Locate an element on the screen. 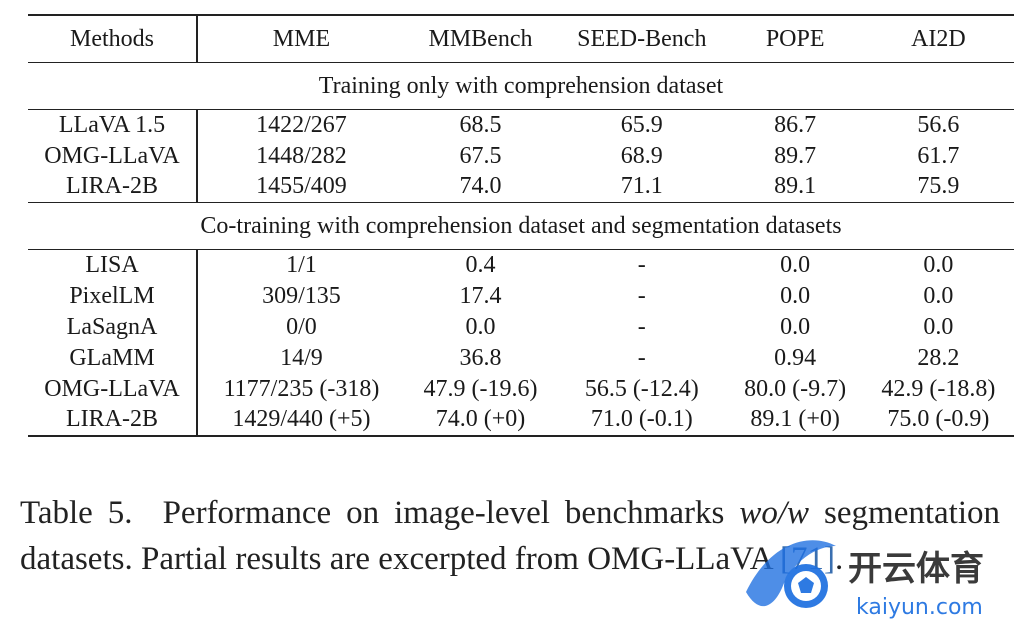 The image size is (1026, 634). cell-ai2d: 75.9 is located at coordinates (938, 186).